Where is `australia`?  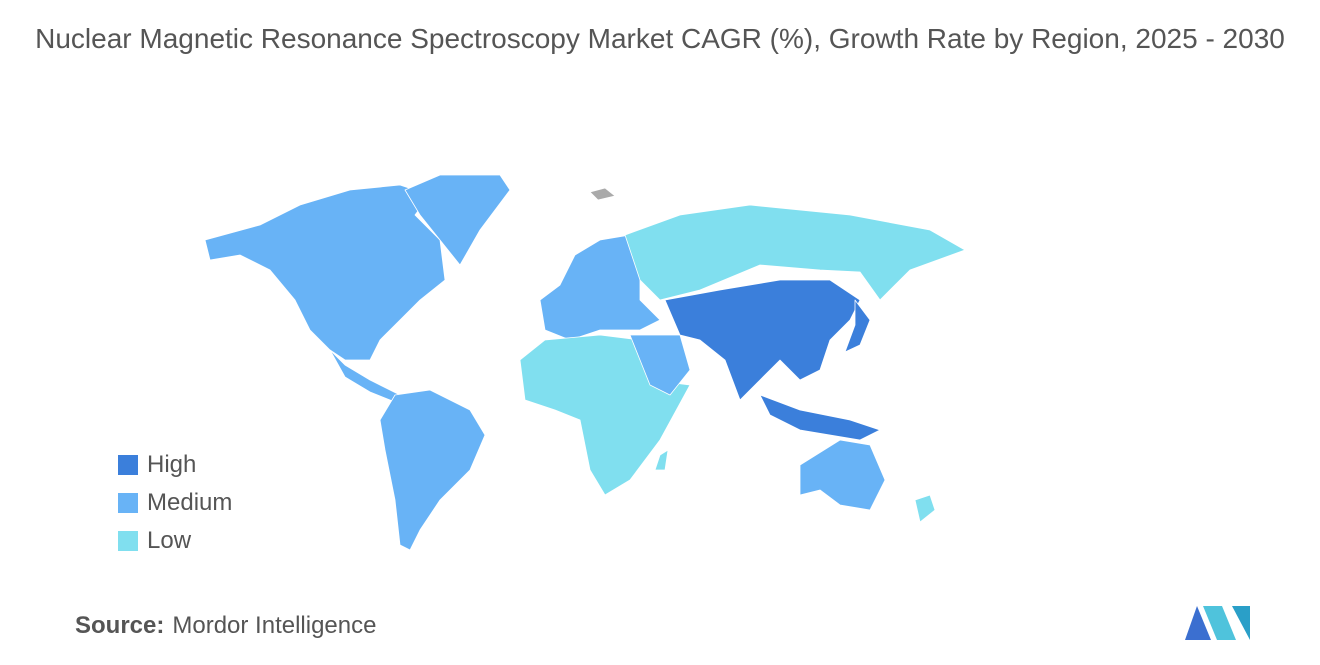
australia is located at coordinates (842, 475).